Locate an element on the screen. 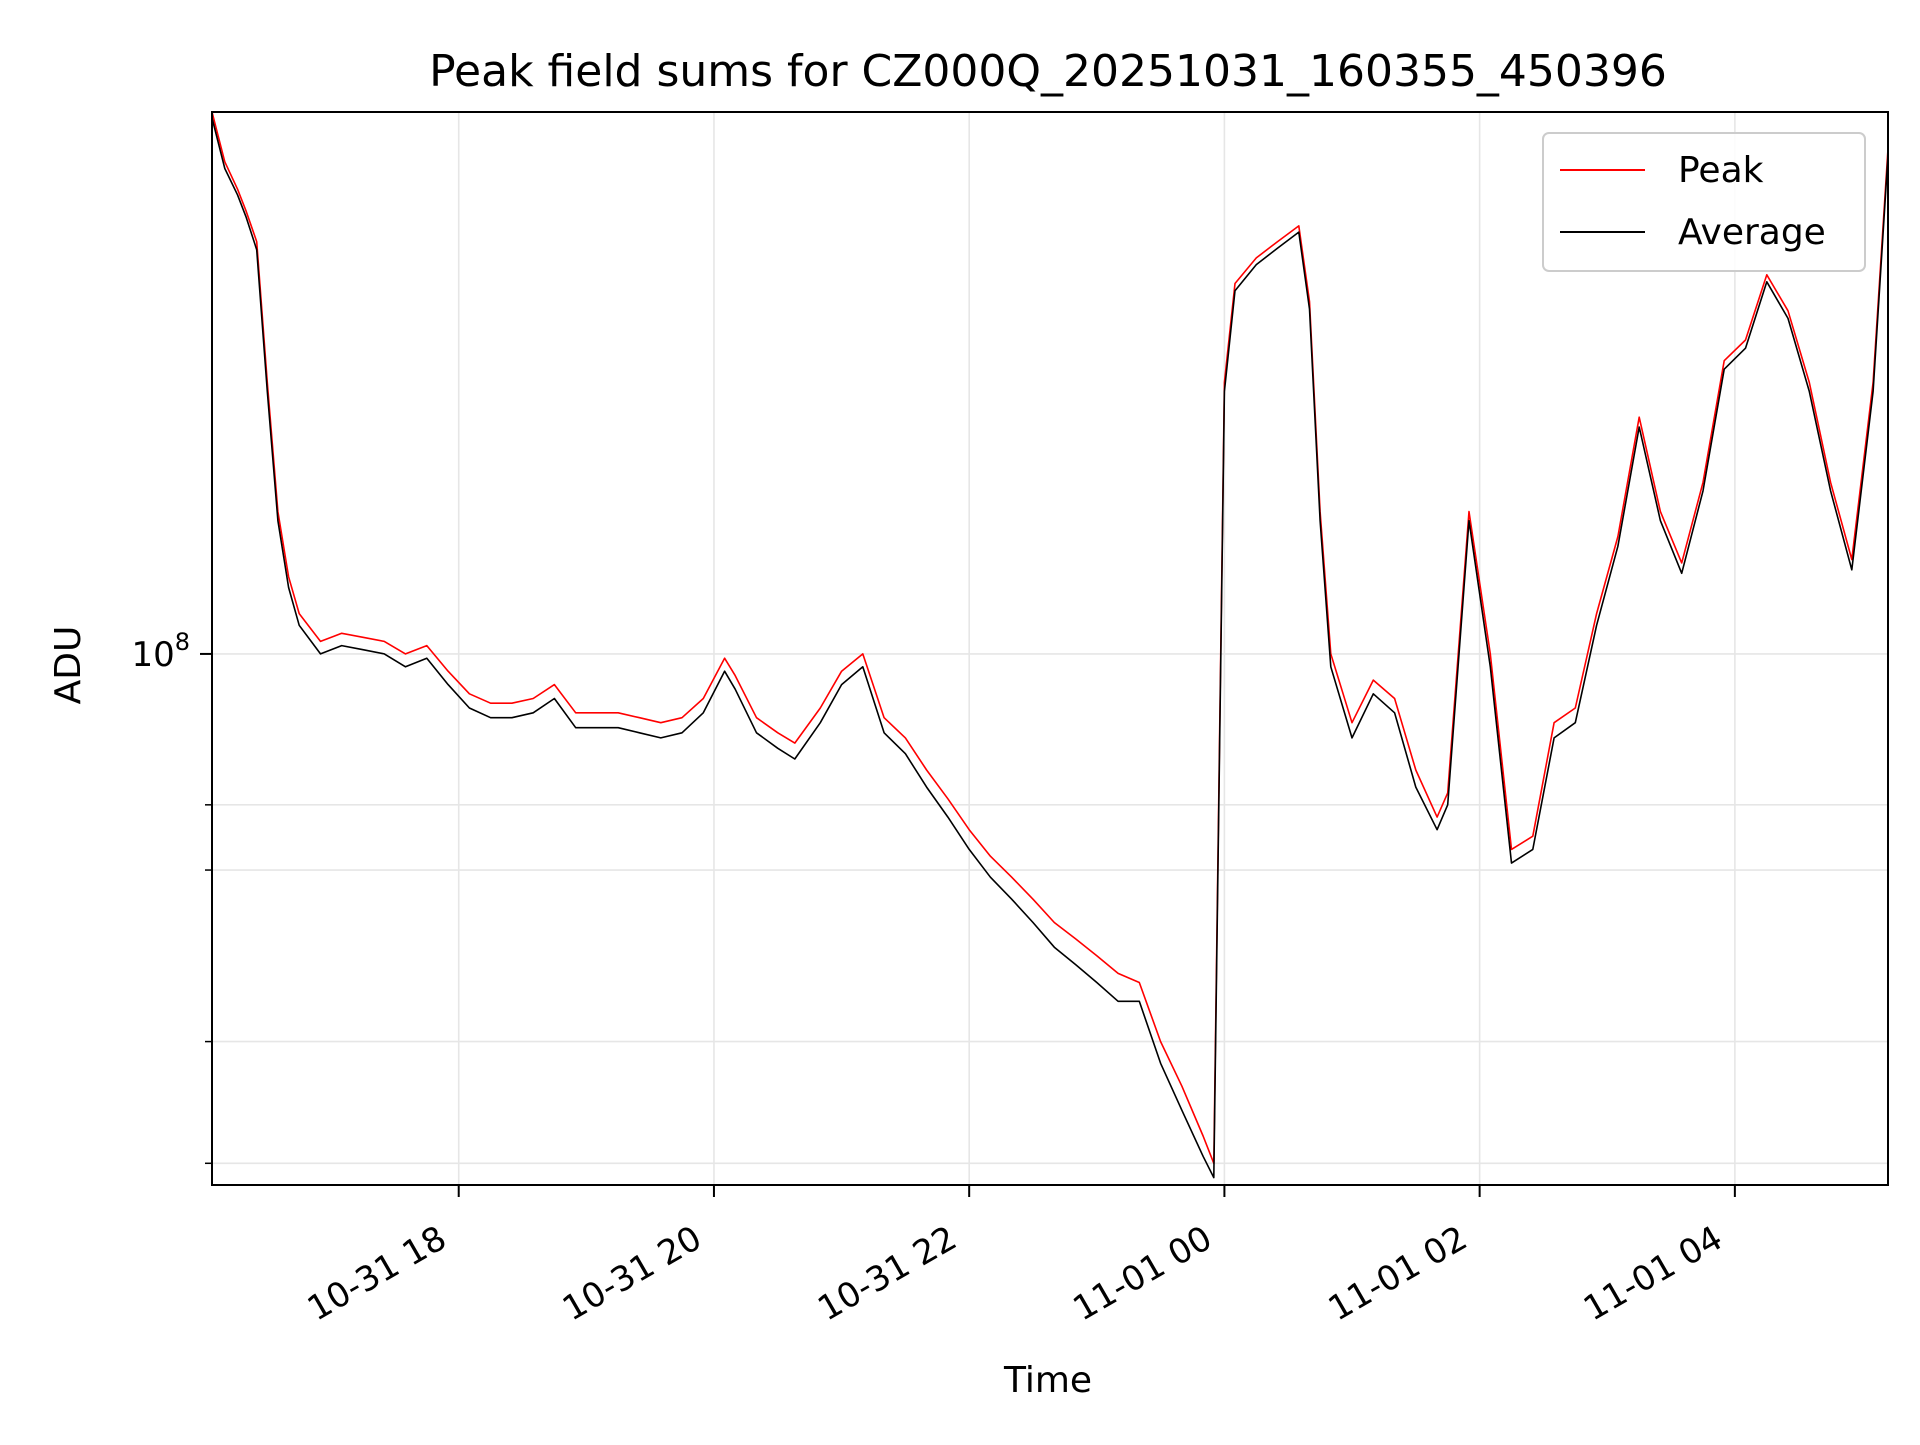 This screenshot has height=1445, width=1920. y-tick-label-exponent: 8 is located at coordinates (182, 642).